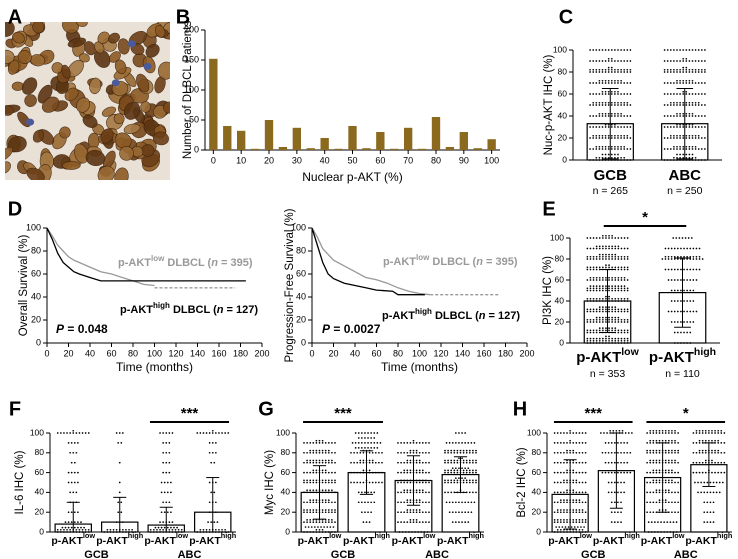 The image size is (738, 559). What do you see at coordinates (320, 538) in the screenshot?
I see `x-tick-label: p-AKTlow` at bounding box center [320, 538].